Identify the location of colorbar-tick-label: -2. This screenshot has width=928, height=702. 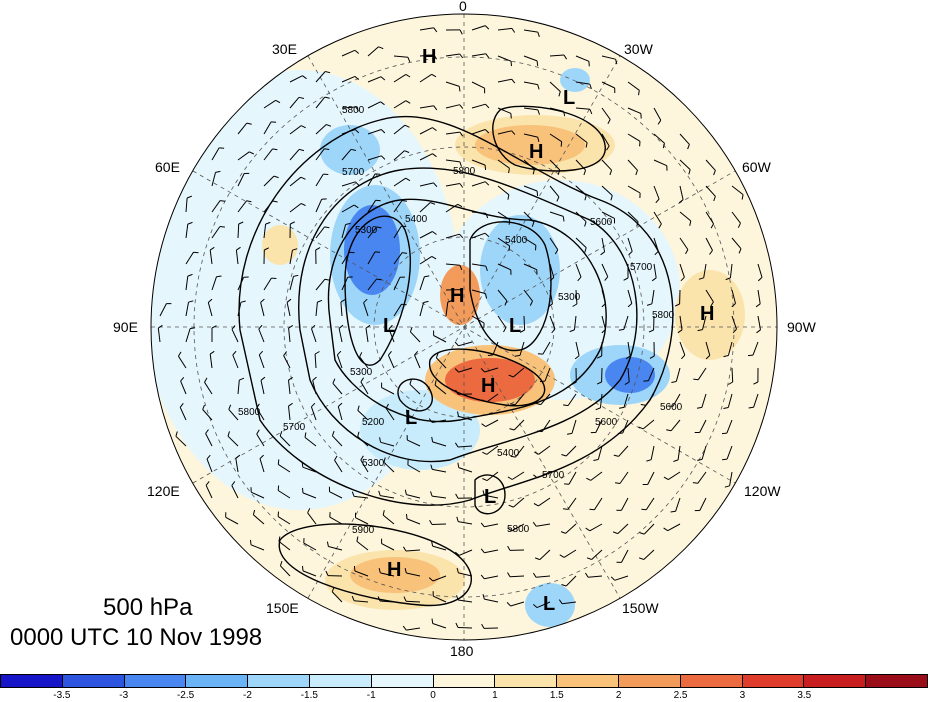
(247, 695).